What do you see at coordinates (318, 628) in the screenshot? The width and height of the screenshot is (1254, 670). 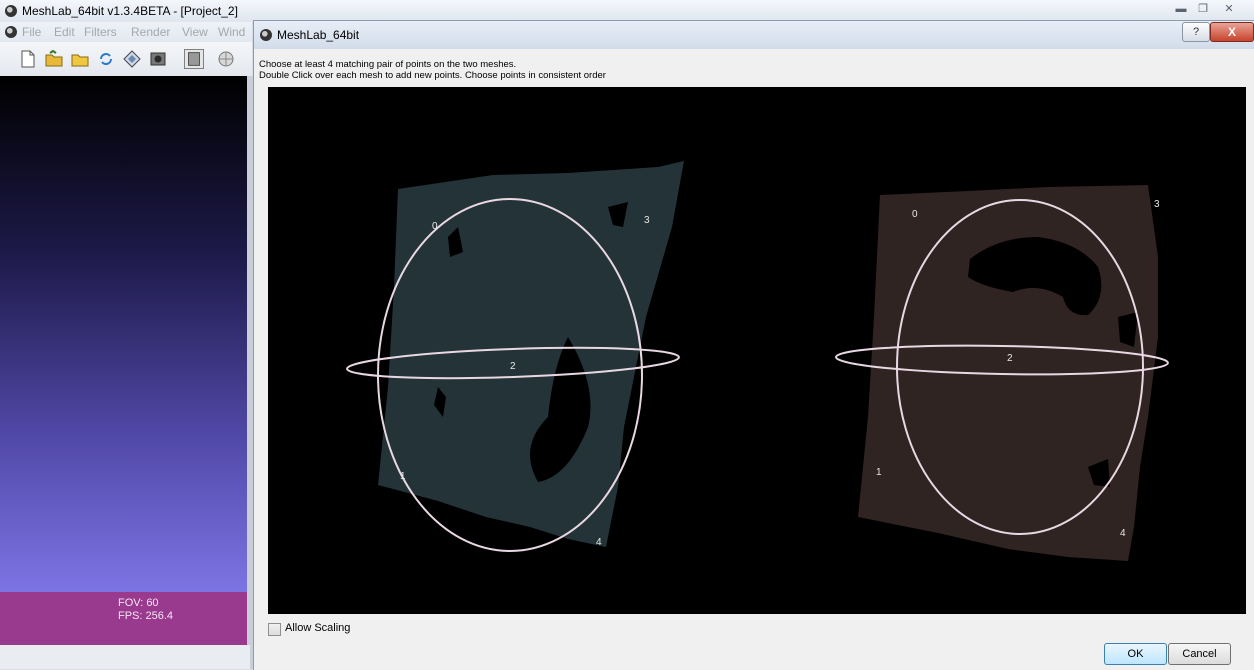 I see `allow-scaling-label: Allow Scaling` at bounding box center [318, 628].